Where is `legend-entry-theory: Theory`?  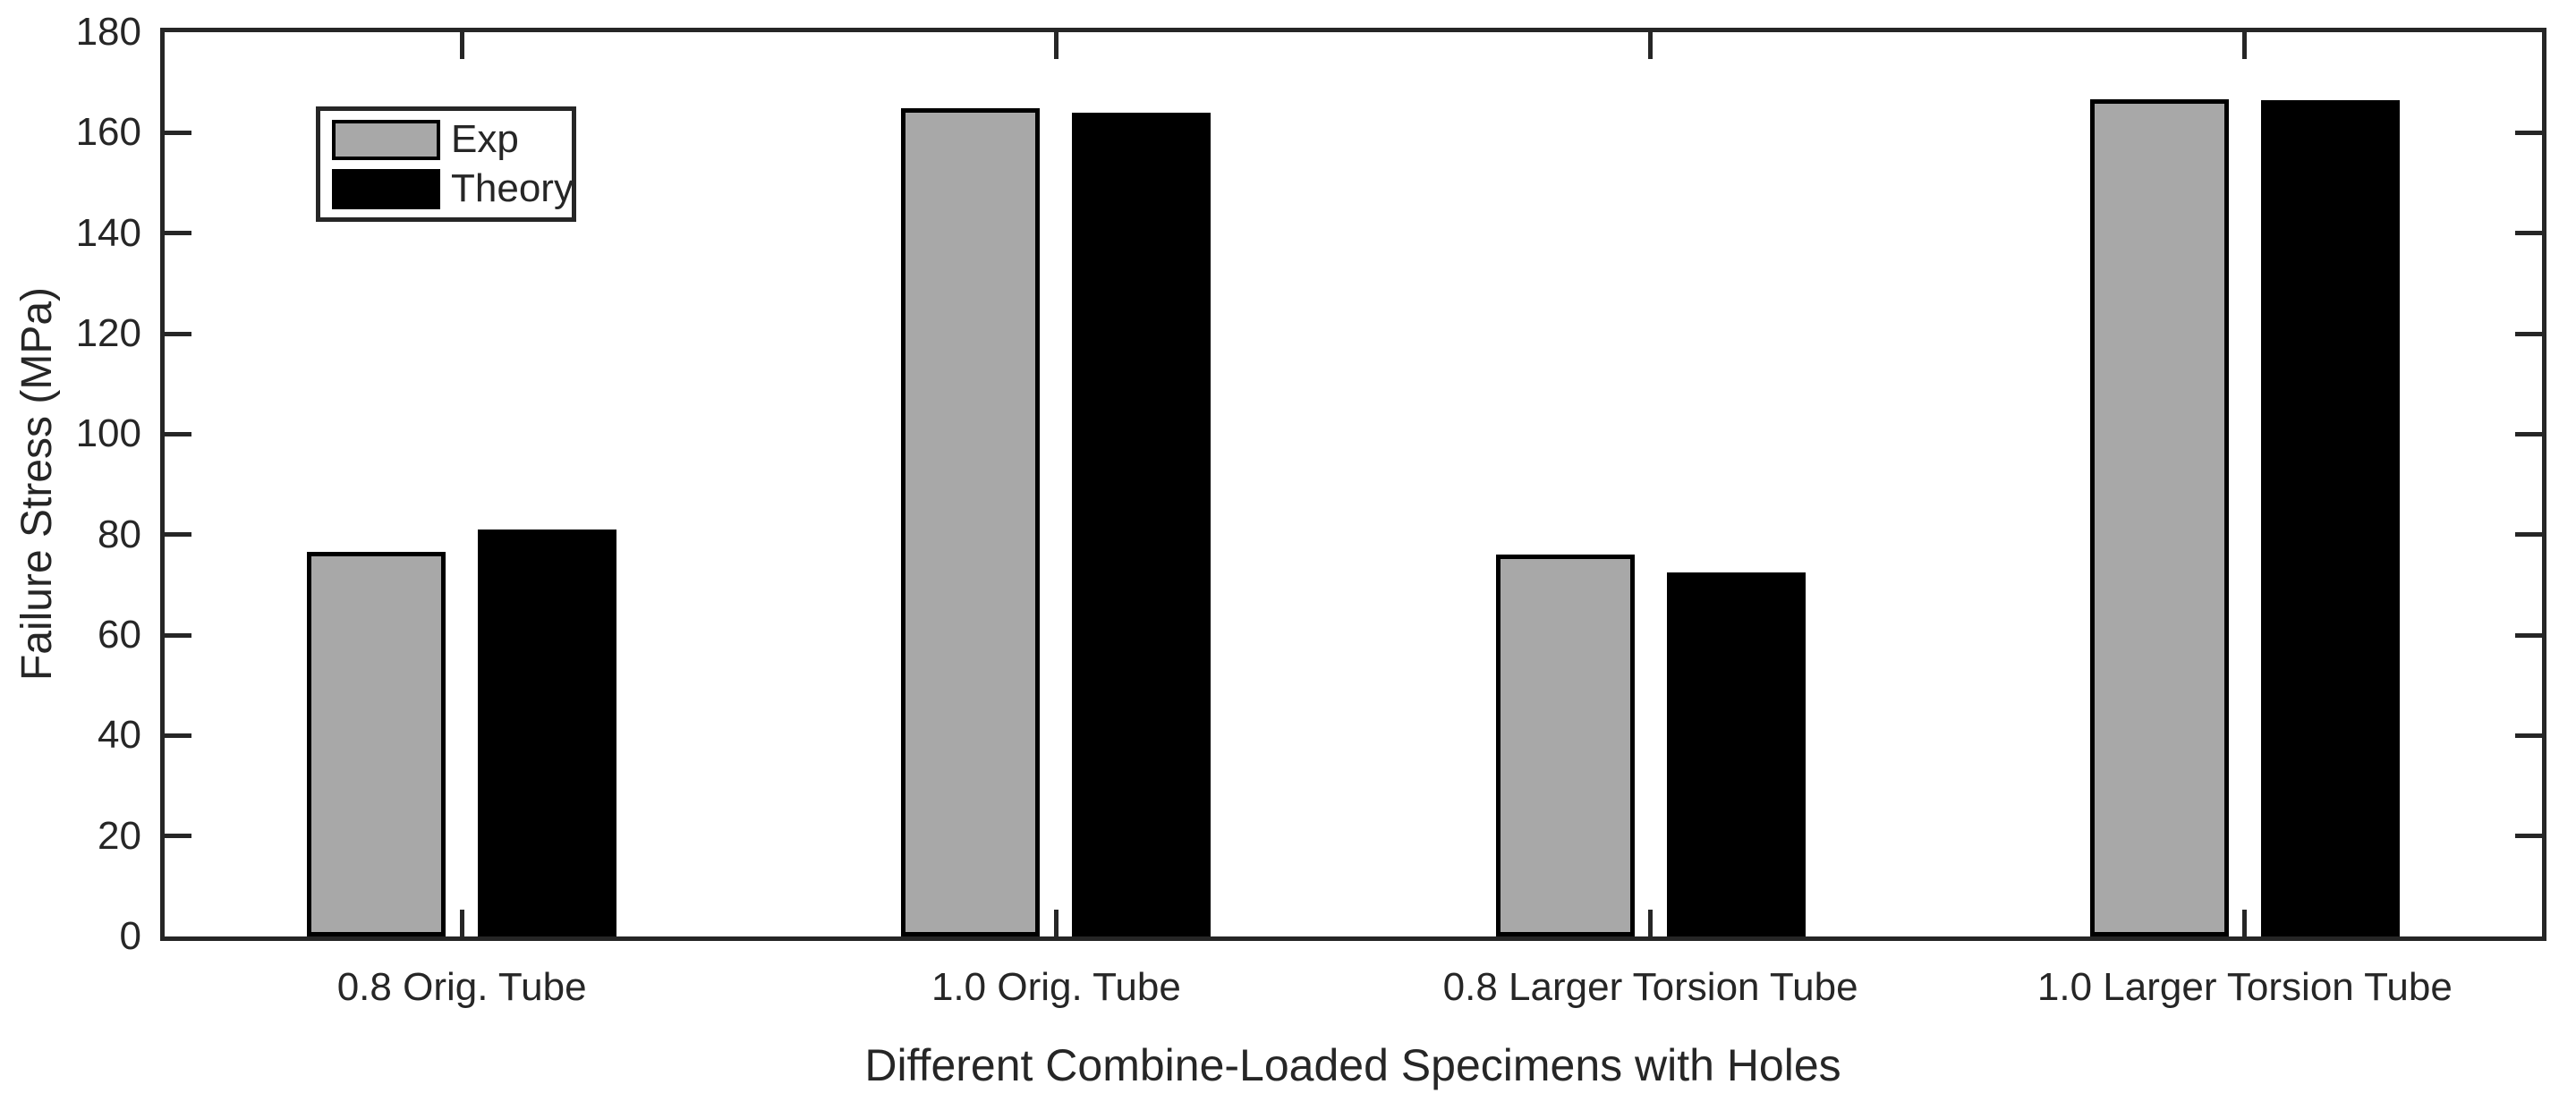 legend-entry-theory: Theory is located at coordinates (453, 188).